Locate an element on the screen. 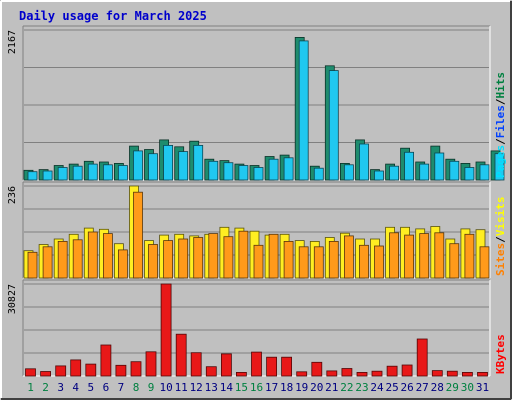  x-tick-label-day-15: 15 is located at coordinates (241, 387).